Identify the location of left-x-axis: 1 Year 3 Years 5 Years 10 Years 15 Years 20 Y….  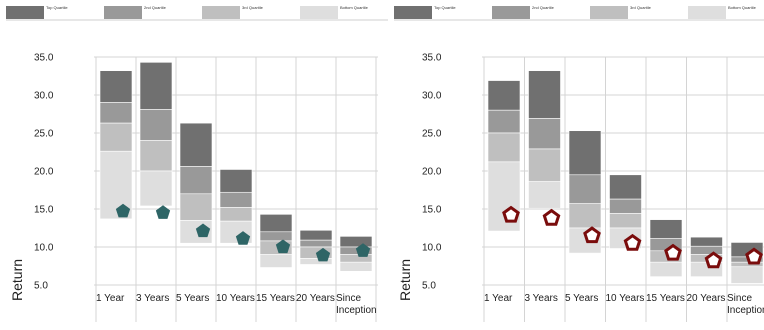
(236, 304).